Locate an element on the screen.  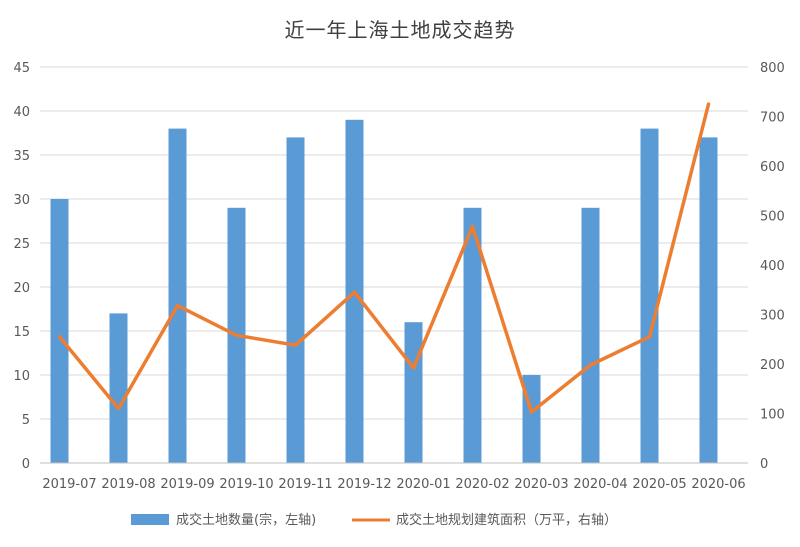
right-tick-label: 800 is located at coordinates (772, 68).